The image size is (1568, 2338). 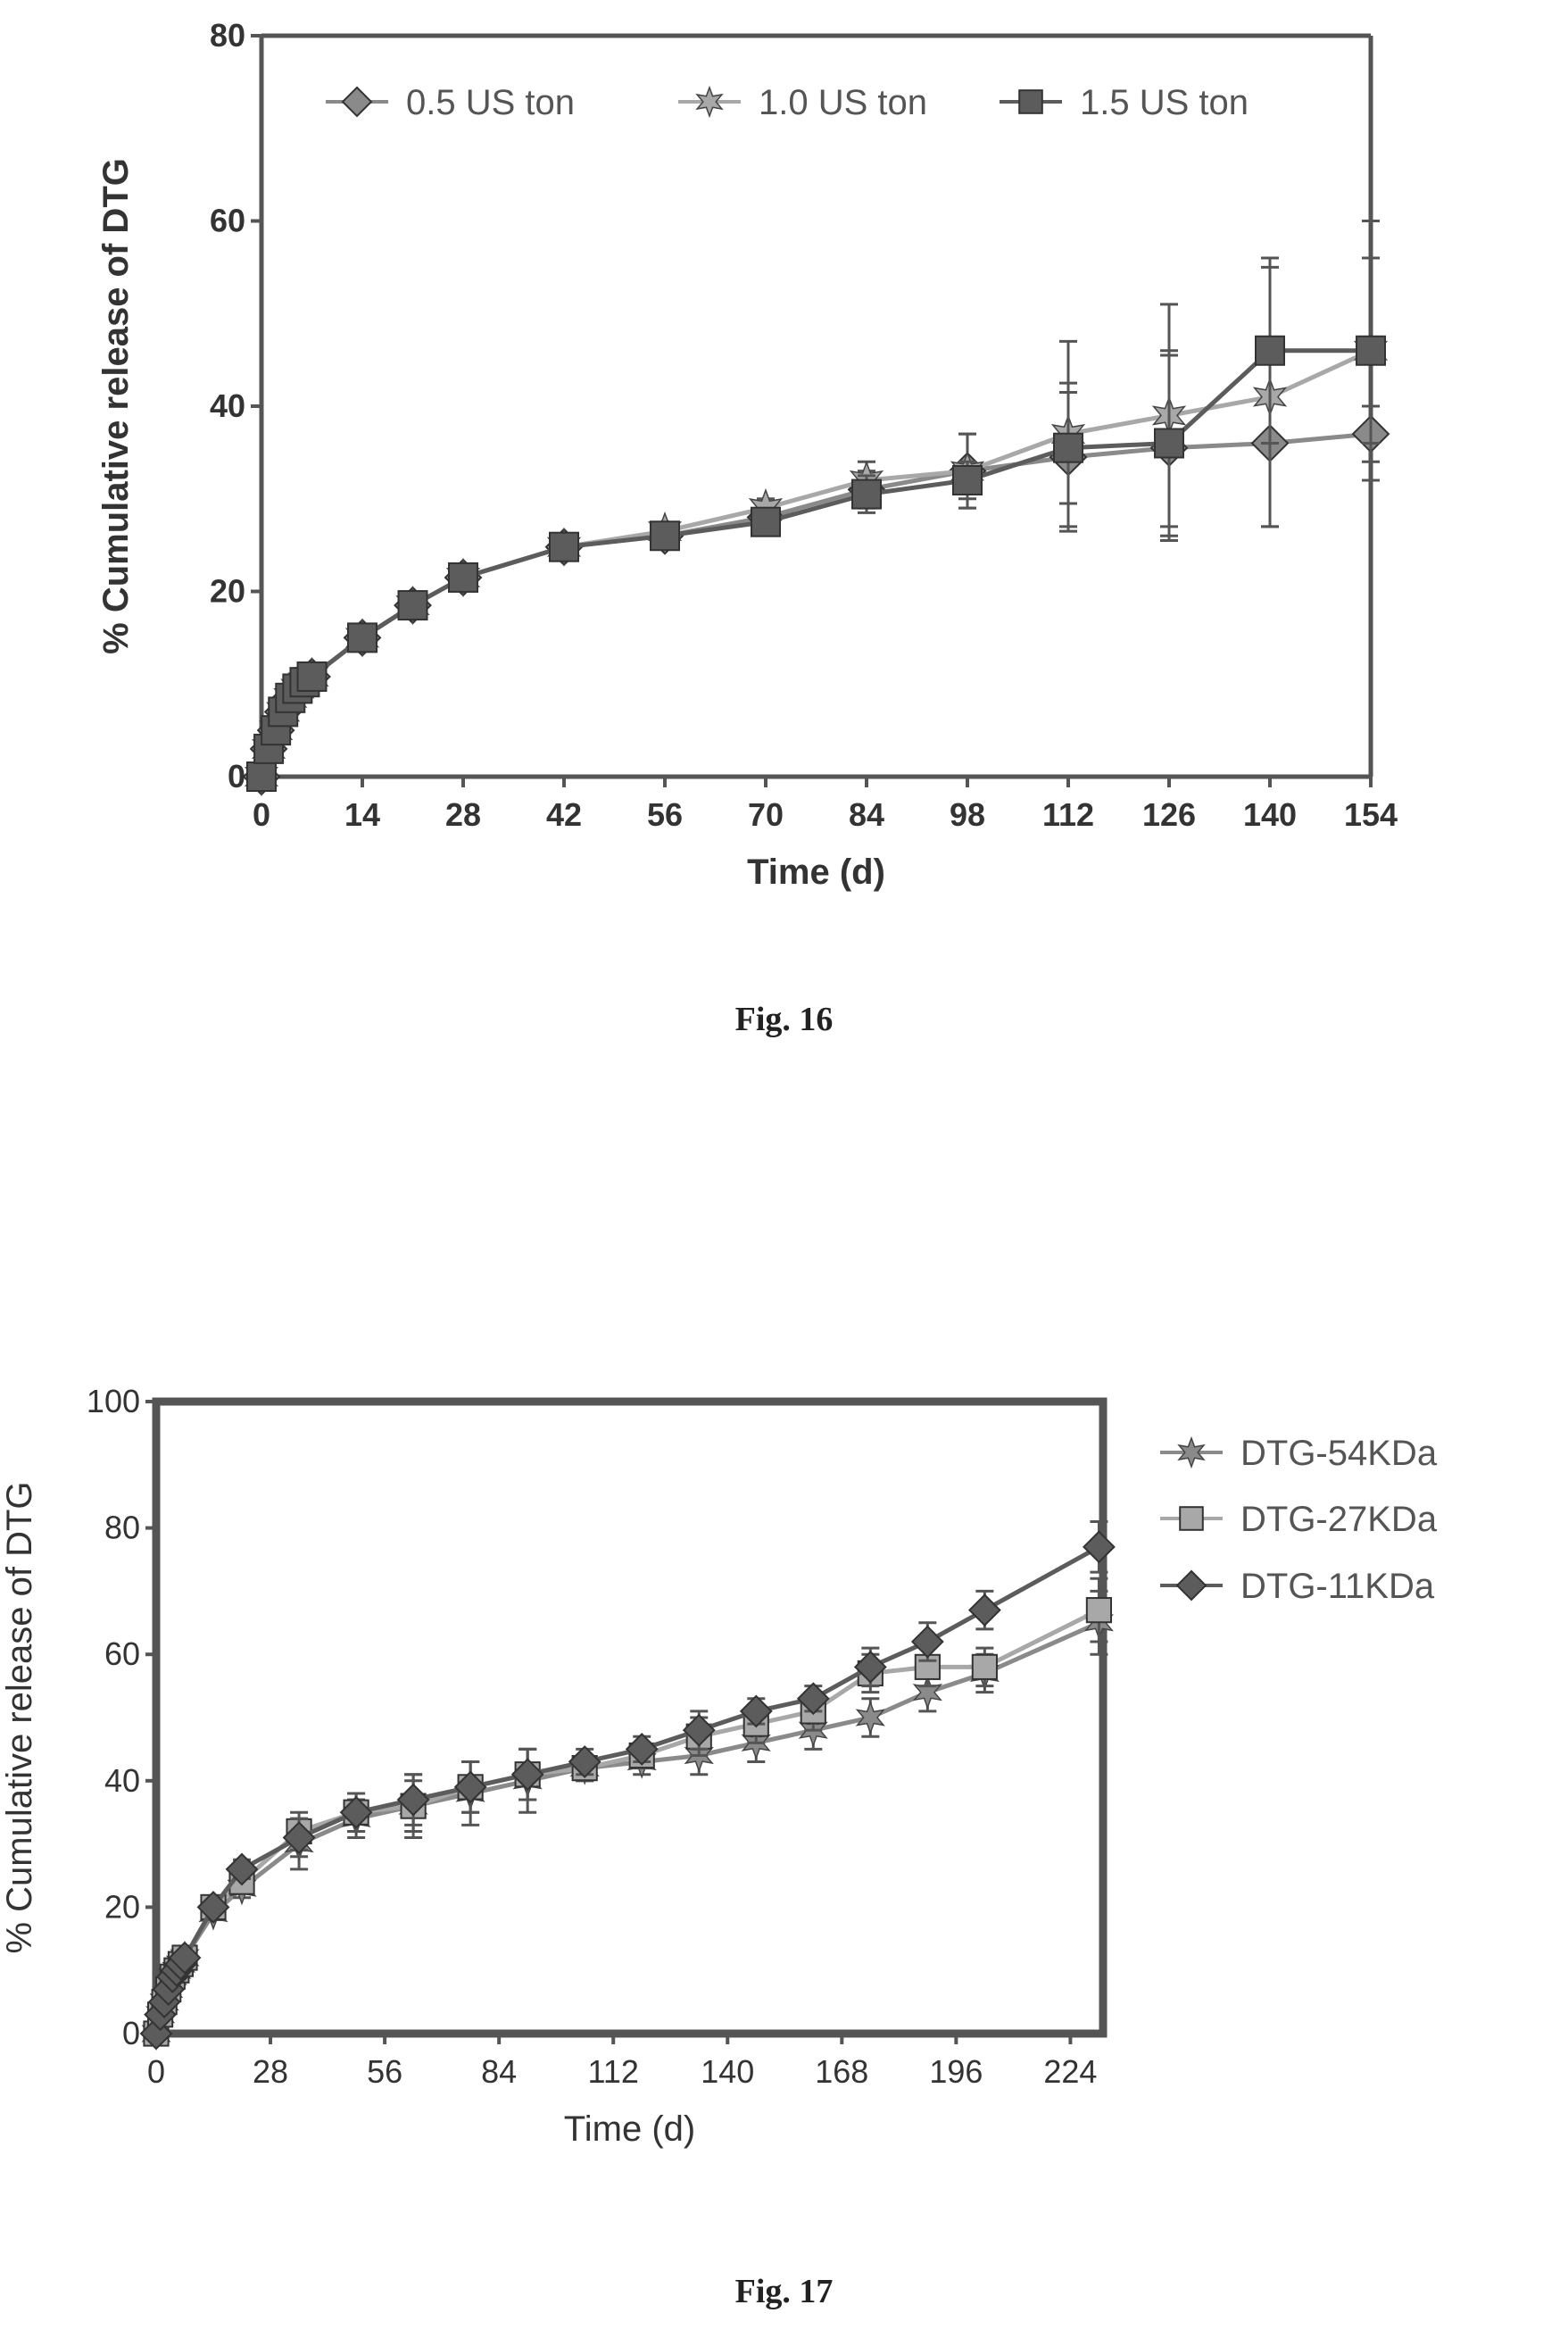 I want to click on series-line-1-0-us-ton, so click(x=816, y=563).